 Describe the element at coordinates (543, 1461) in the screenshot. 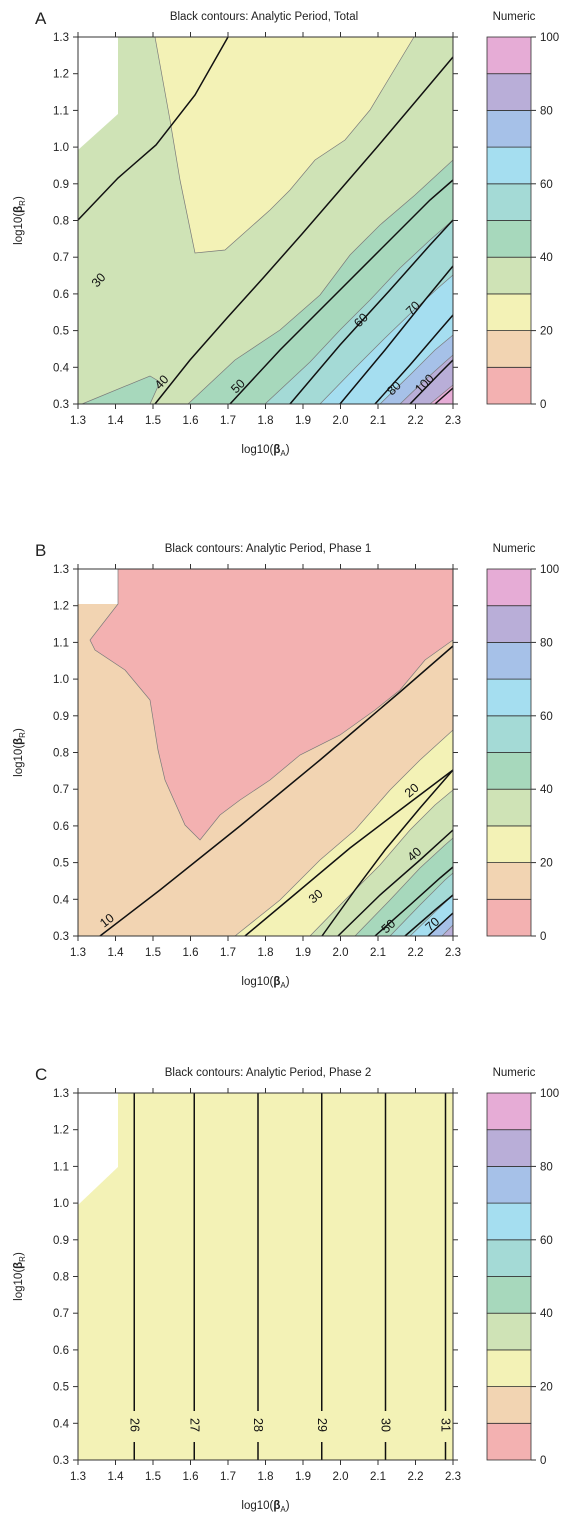

I see `colorbar-tick-label: 0` at that location.